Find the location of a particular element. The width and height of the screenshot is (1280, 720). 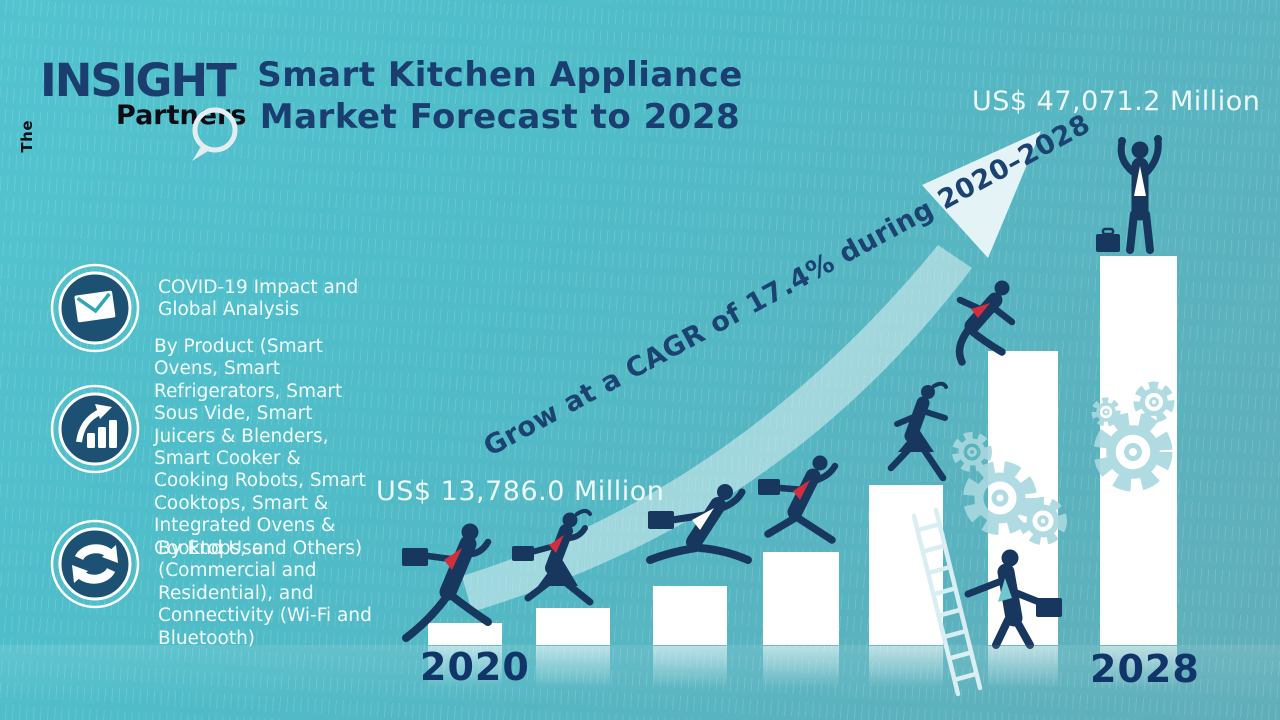

x-axis-label-2020: 2020 is located at coordinates (475, 667).